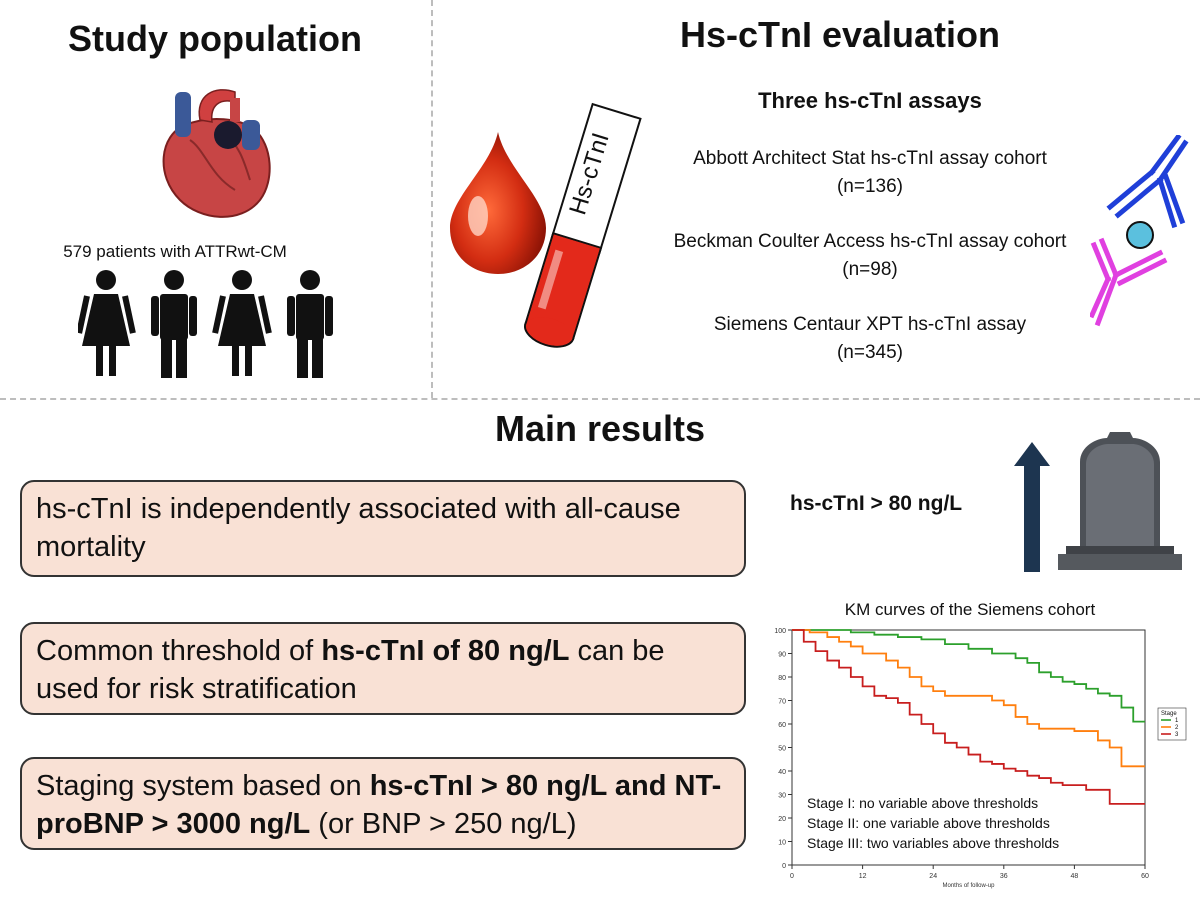 This screenshot has height=900, width=1200. What do you see at coordinates (782, 655) in the screenshot?
I see `y-tick-label: 90` at bounding box center [782, 655].